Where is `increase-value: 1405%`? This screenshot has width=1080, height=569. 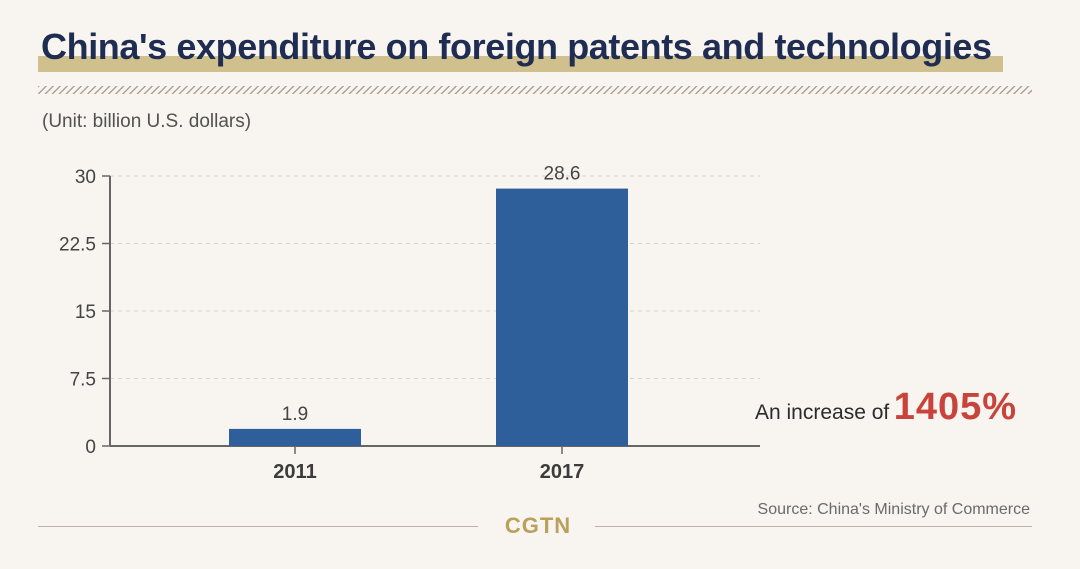 increase-value: 1405% is located at coordinates (955, 407).